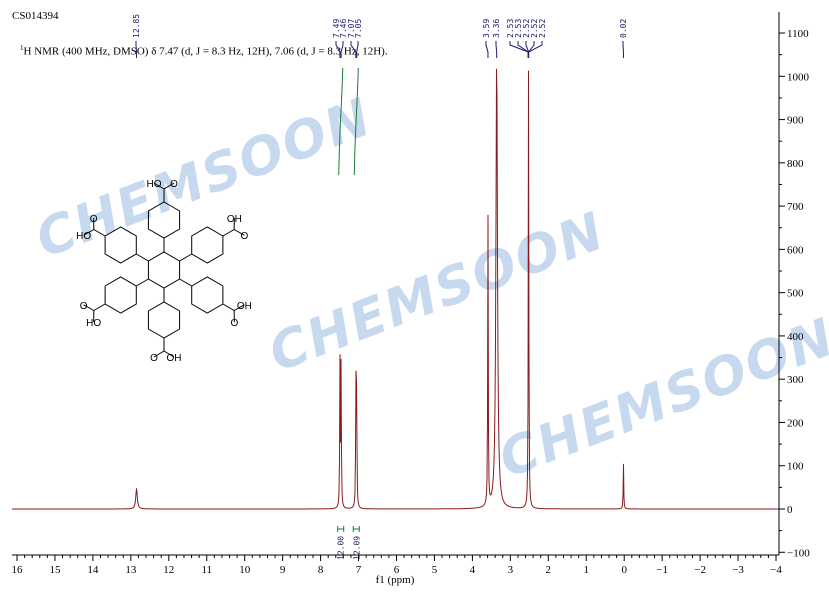 The width and height of the screenshot is (829, 599). What do you see at coordinates (795, 207) in the screenshot?
I see `y-tick-label: 700` at bounding box center [795, 207].